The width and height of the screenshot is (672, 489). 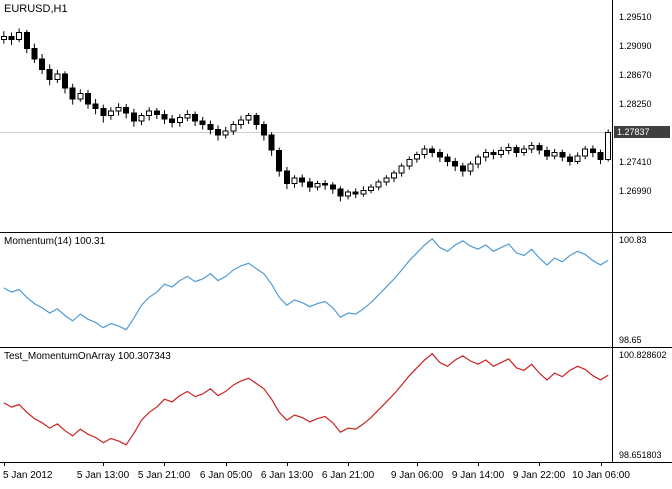 I want to click on price-tick-label: 1.28670, so click(x=635, y=74).